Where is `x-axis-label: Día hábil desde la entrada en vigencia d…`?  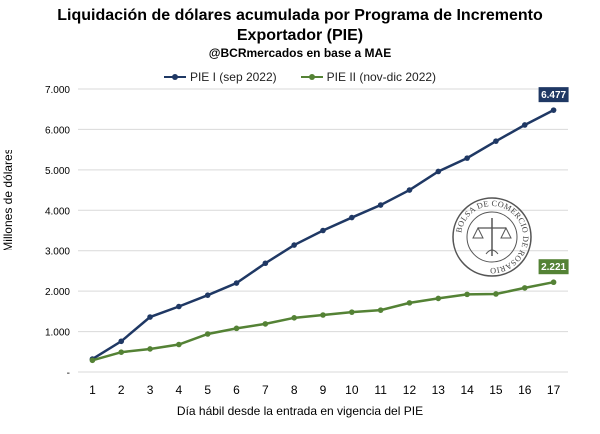 x-axis-label: Día hábil desde la entrada en vigencia d… is located at coordinates (300, 411).